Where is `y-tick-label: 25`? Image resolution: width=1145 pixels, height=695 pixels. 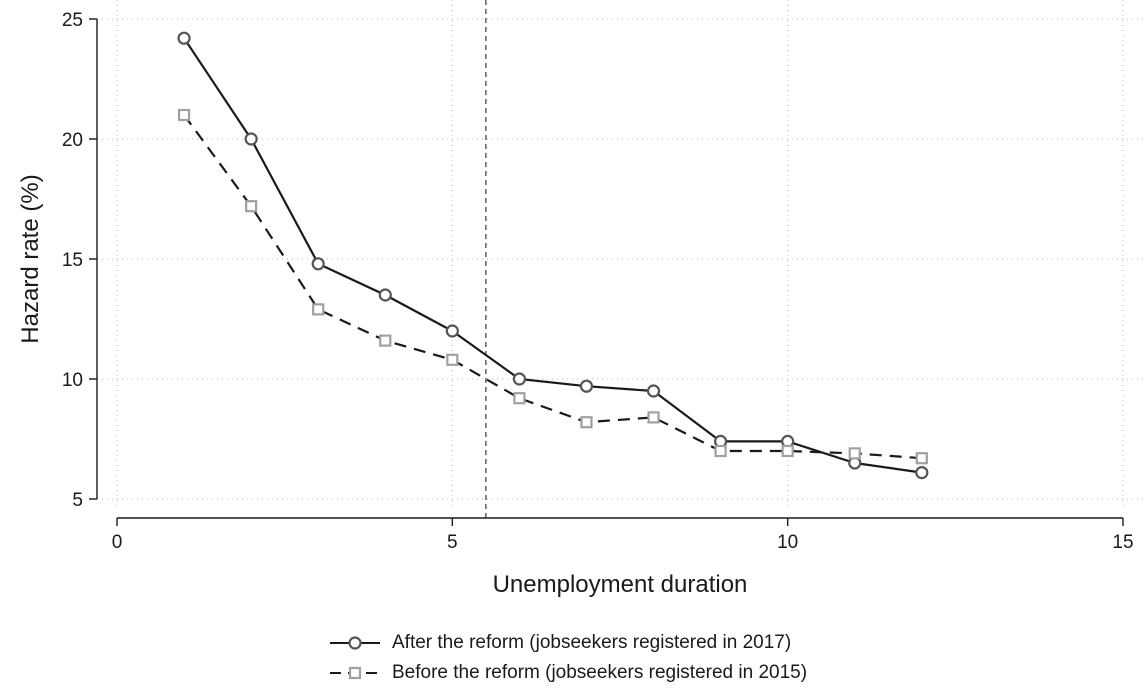 y-tick-label: 25 is located at coordinates (72, 20).